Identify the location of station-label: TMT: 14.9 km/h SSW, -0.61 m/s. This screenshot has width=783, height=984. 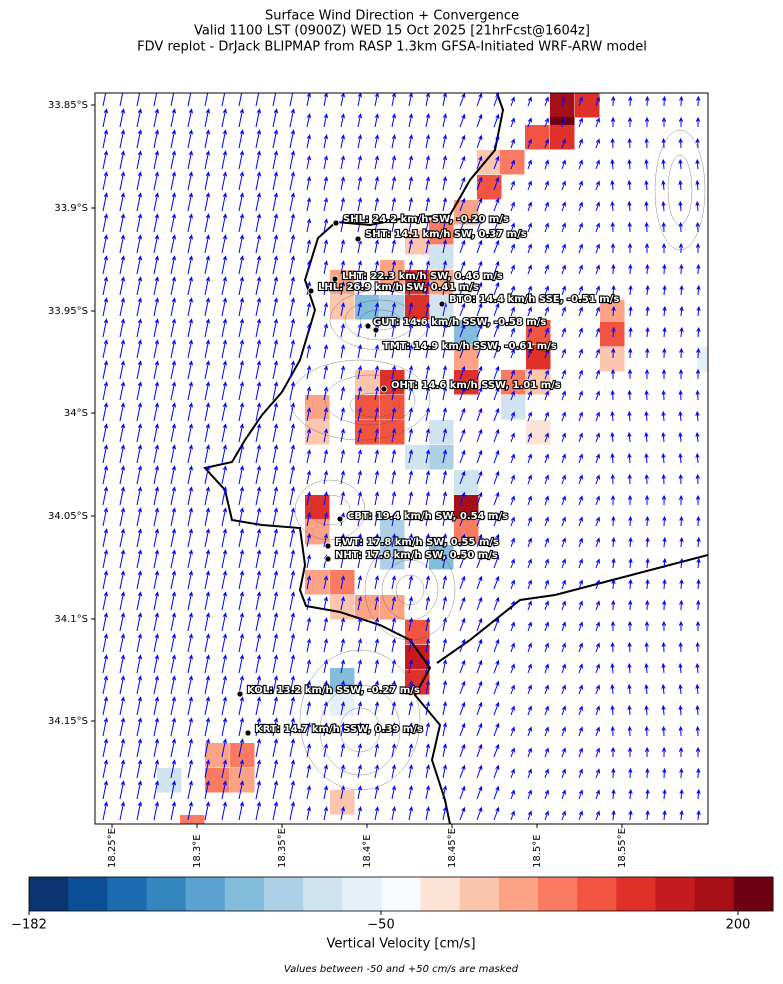
(470, 346).